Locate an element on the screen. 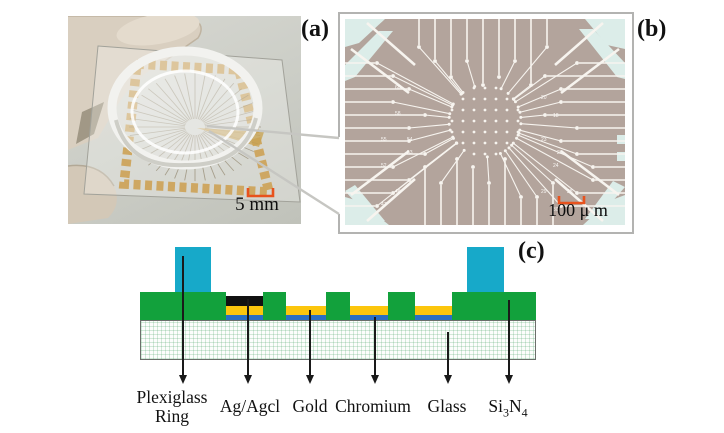  scale-text-a: 5 mm is located at coordinates (257, 204).